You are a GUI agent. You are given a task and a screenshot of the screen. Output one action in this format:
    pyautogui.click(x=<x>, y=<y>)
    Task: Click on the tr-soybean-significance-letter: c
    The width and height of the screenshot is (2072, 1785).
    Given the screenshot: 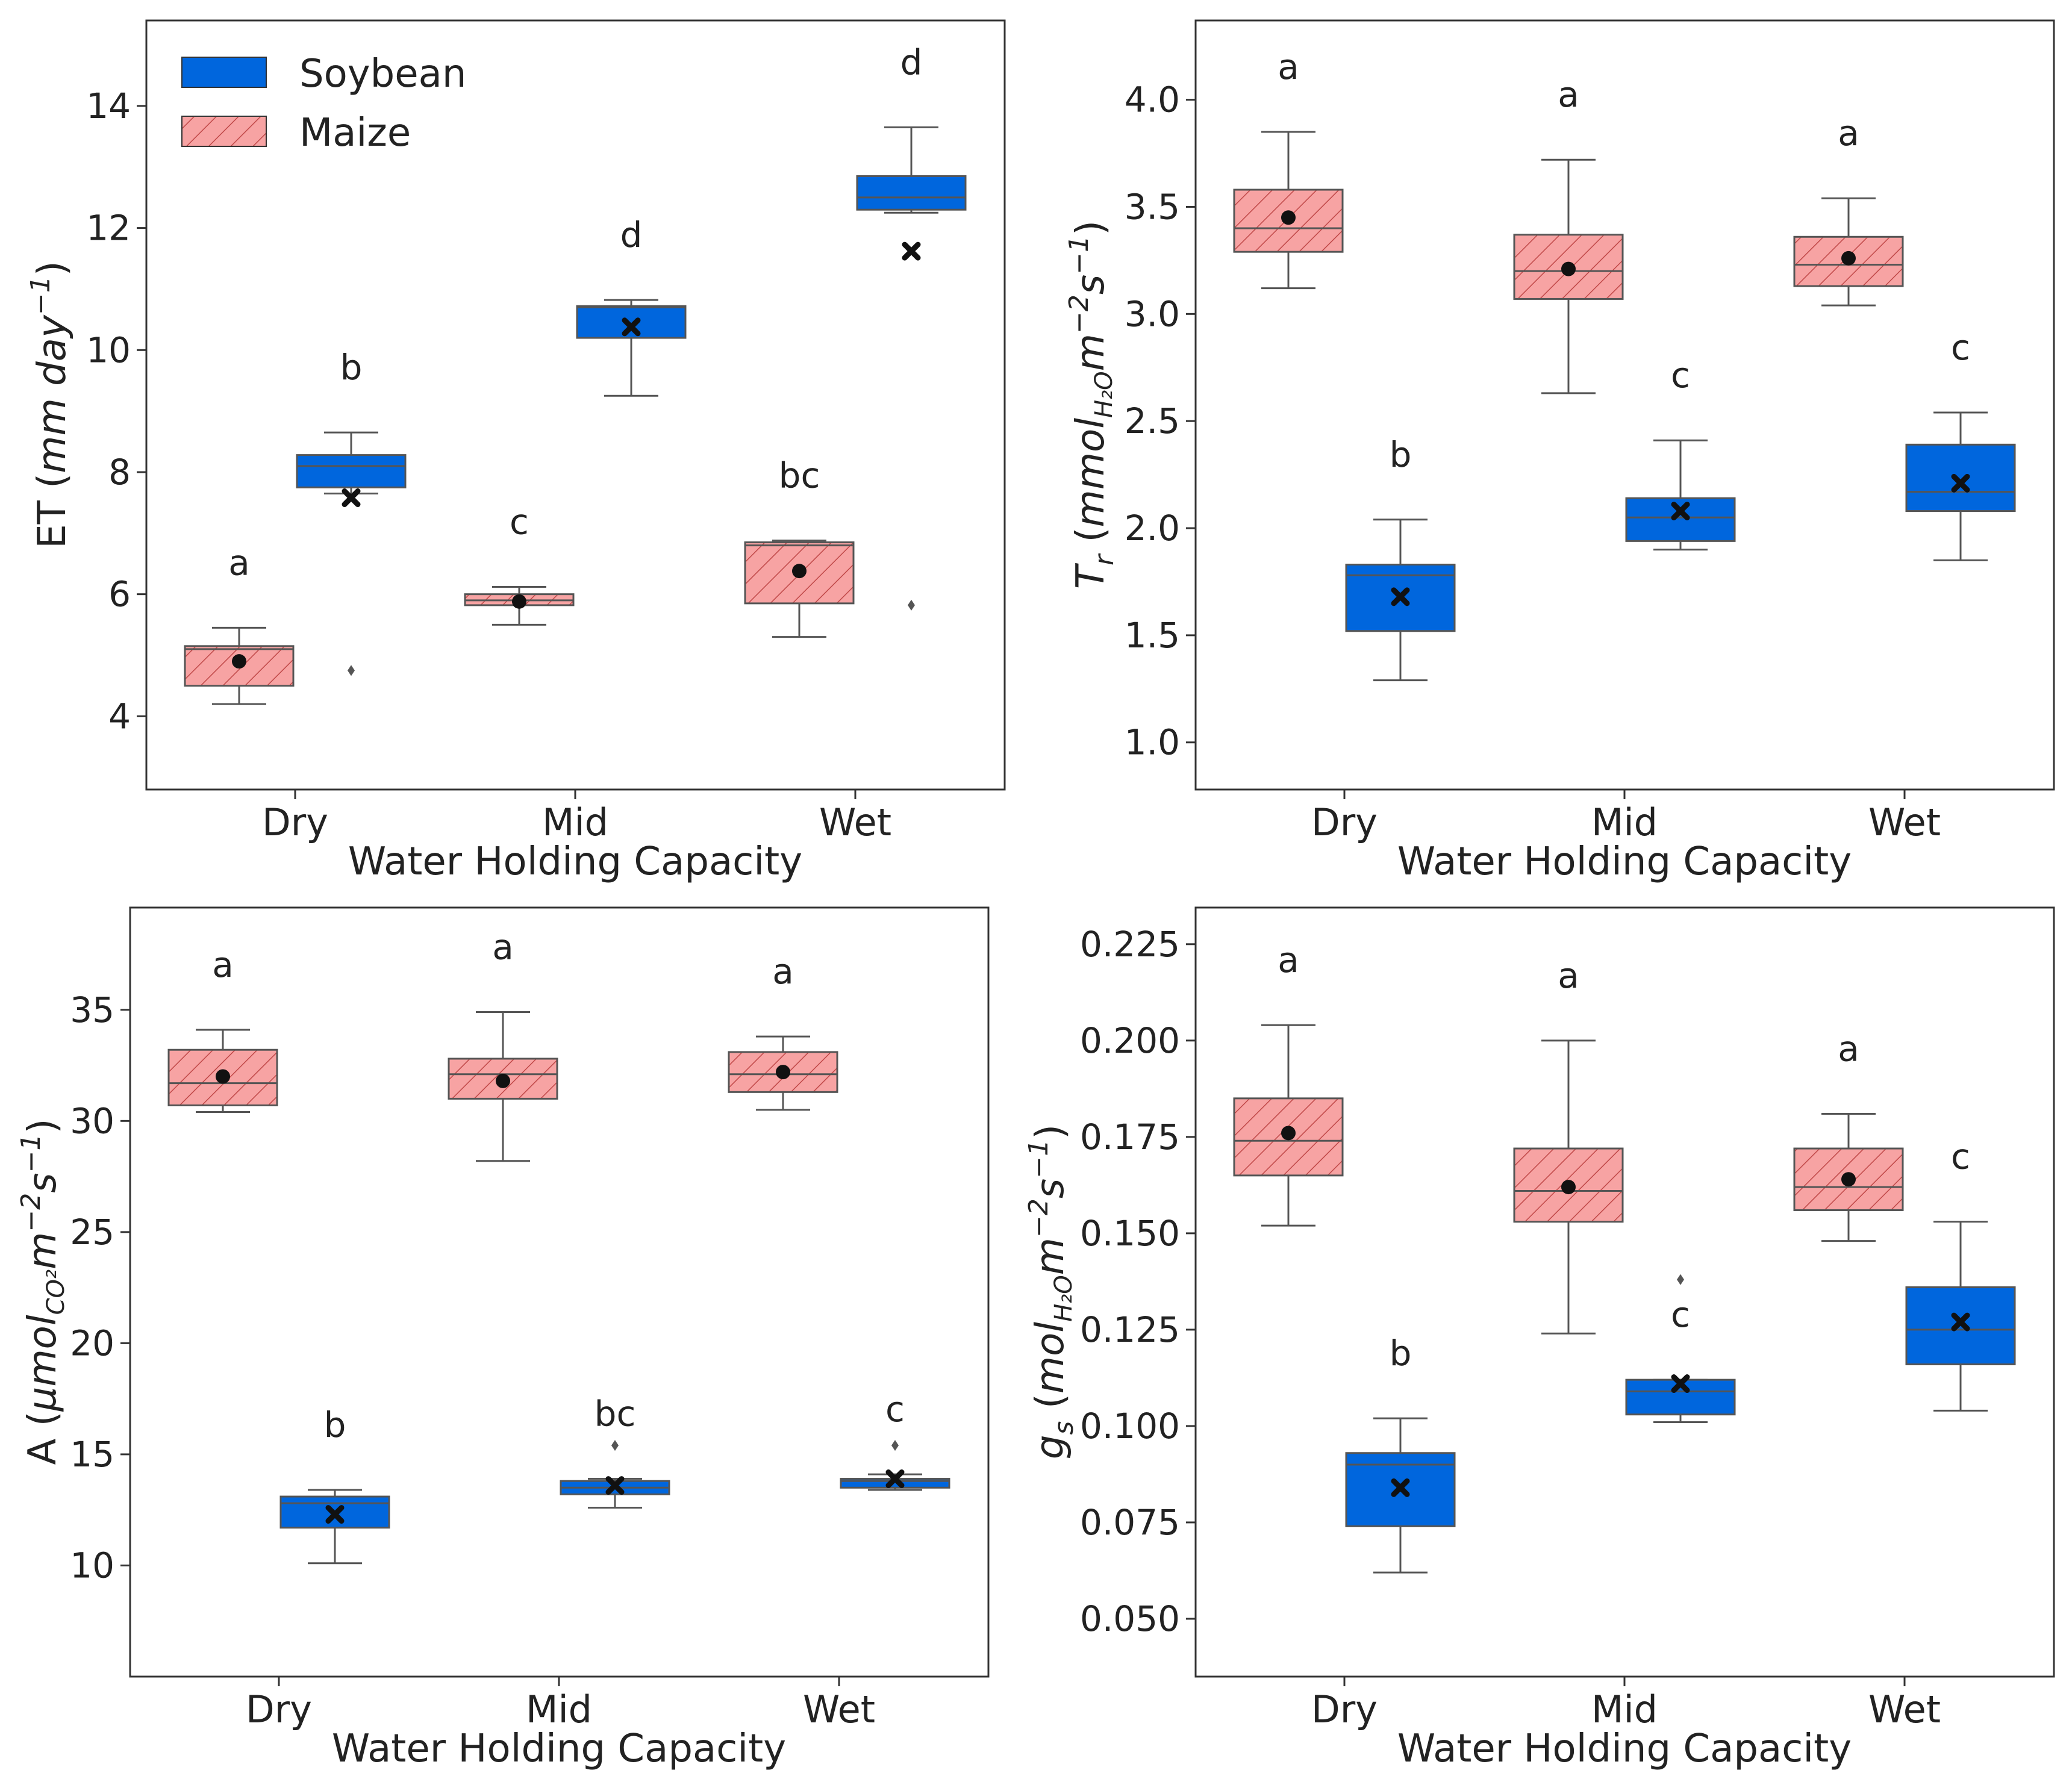 What is the action you would take?
    pyautogui.click(x=1960, y=348)
    